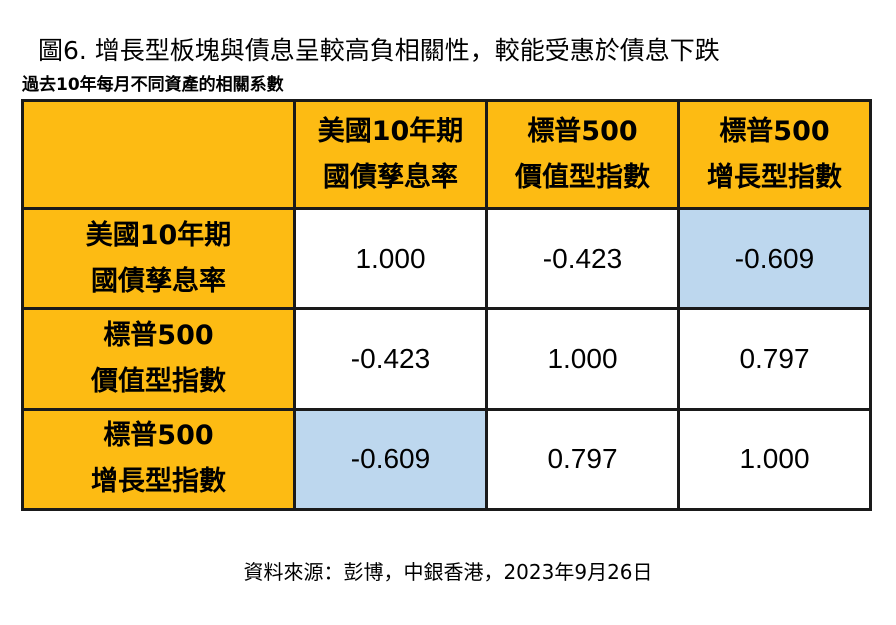  I want to click on column-header-line: 美國10年期, so click(390, 131).